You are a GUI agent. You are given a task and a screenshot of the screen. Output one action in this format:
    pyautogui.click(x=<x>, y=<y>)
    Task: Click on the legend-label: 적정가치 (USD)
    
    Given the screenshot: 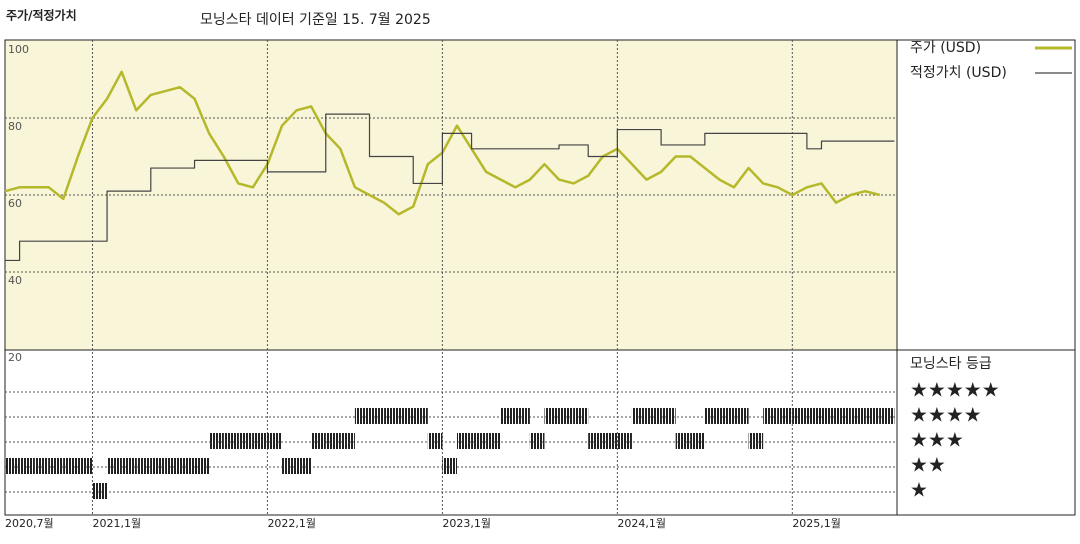 What is the action you would take?
    pyautogui.click(x=958, y=73)
    